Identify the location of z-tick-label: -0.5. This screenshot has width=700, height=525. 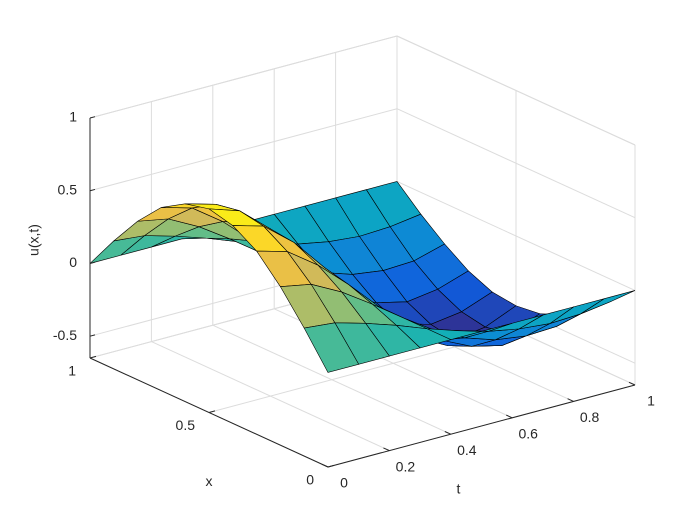
(65, 335).